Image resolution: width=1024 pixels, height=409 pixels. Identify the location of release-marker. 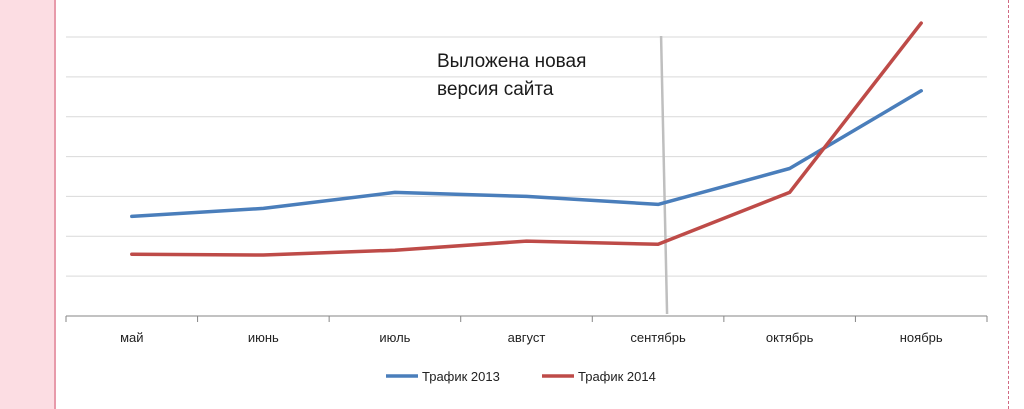
(664, 175).